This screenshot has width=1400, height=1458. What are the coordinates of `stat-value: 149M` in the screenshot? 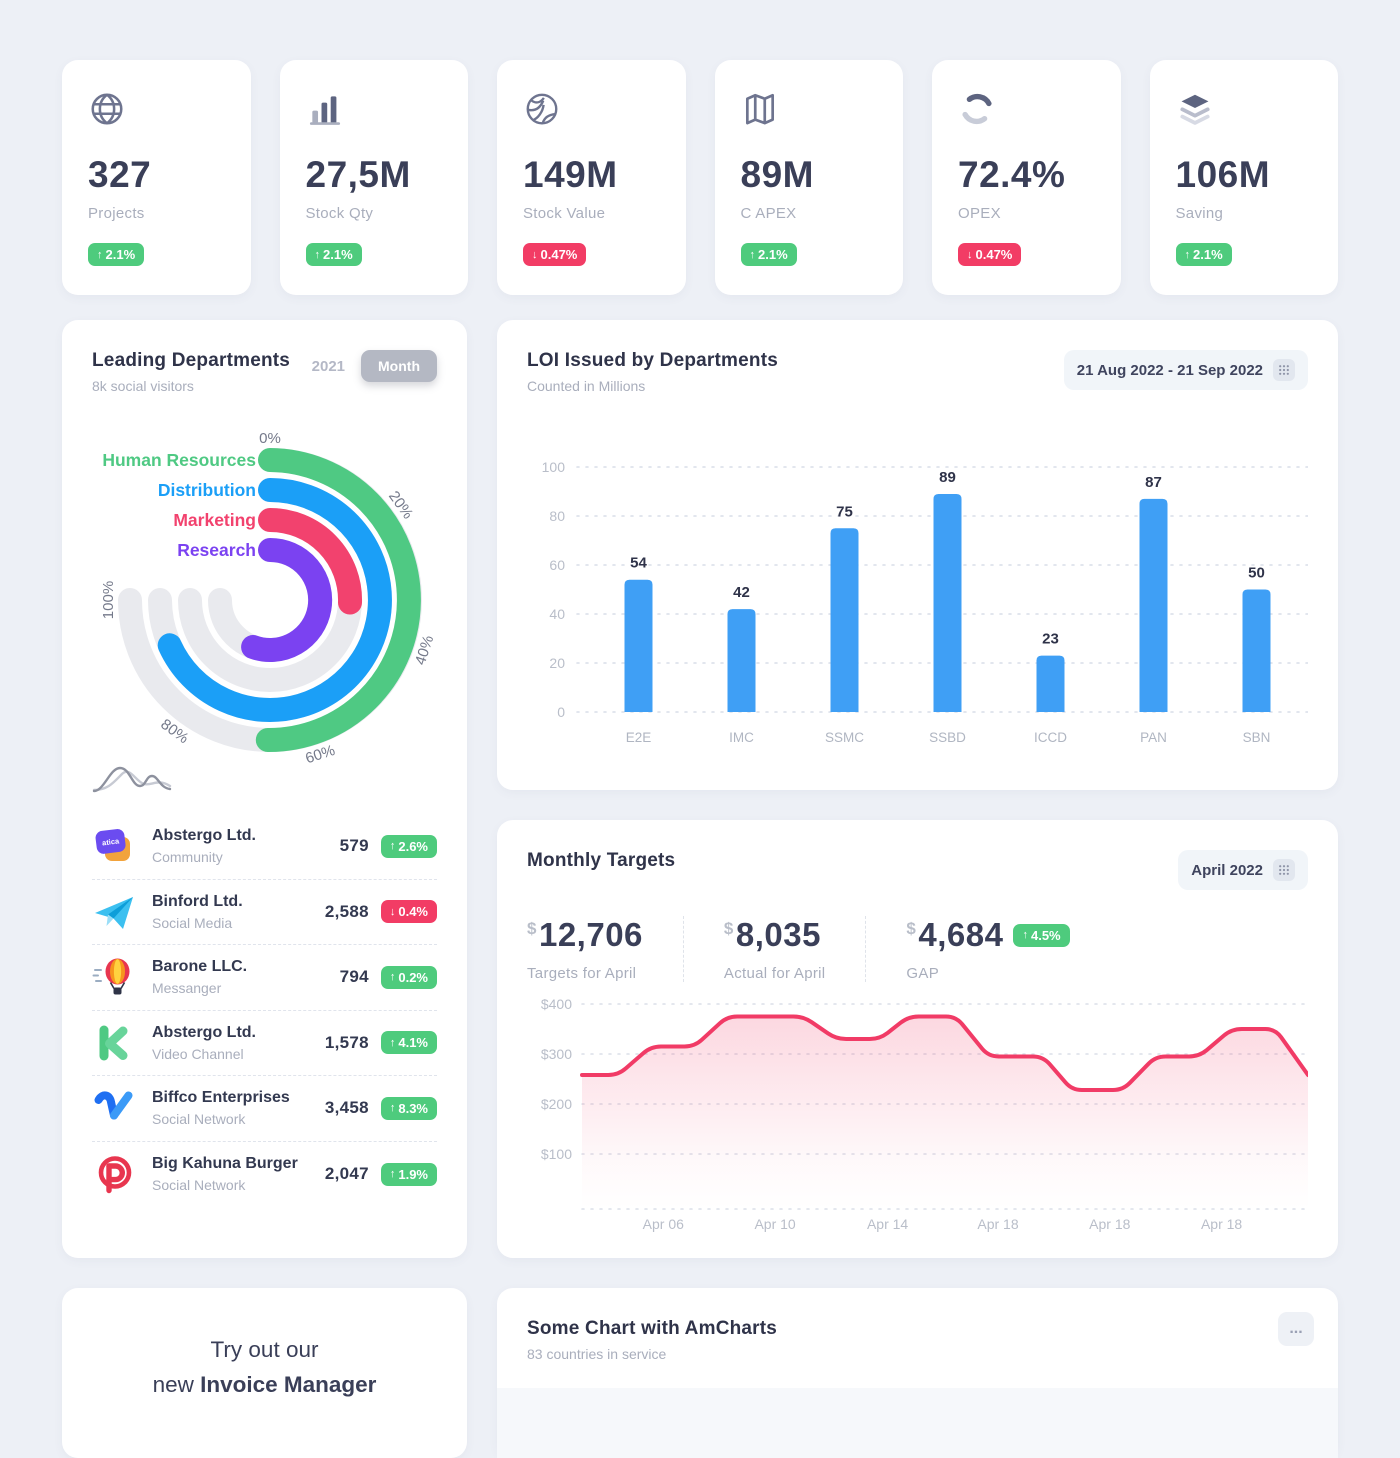 It's located at (570, 174).